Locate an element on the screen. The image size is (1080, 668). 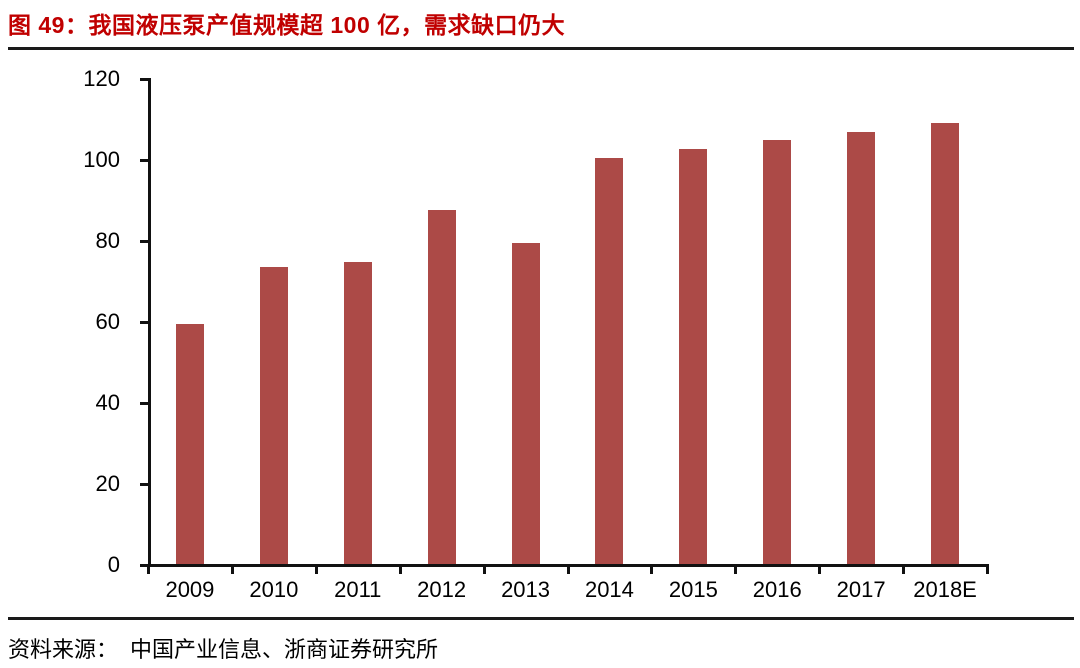
x-label-2011: 2011 is located at coordinates (358, 589).